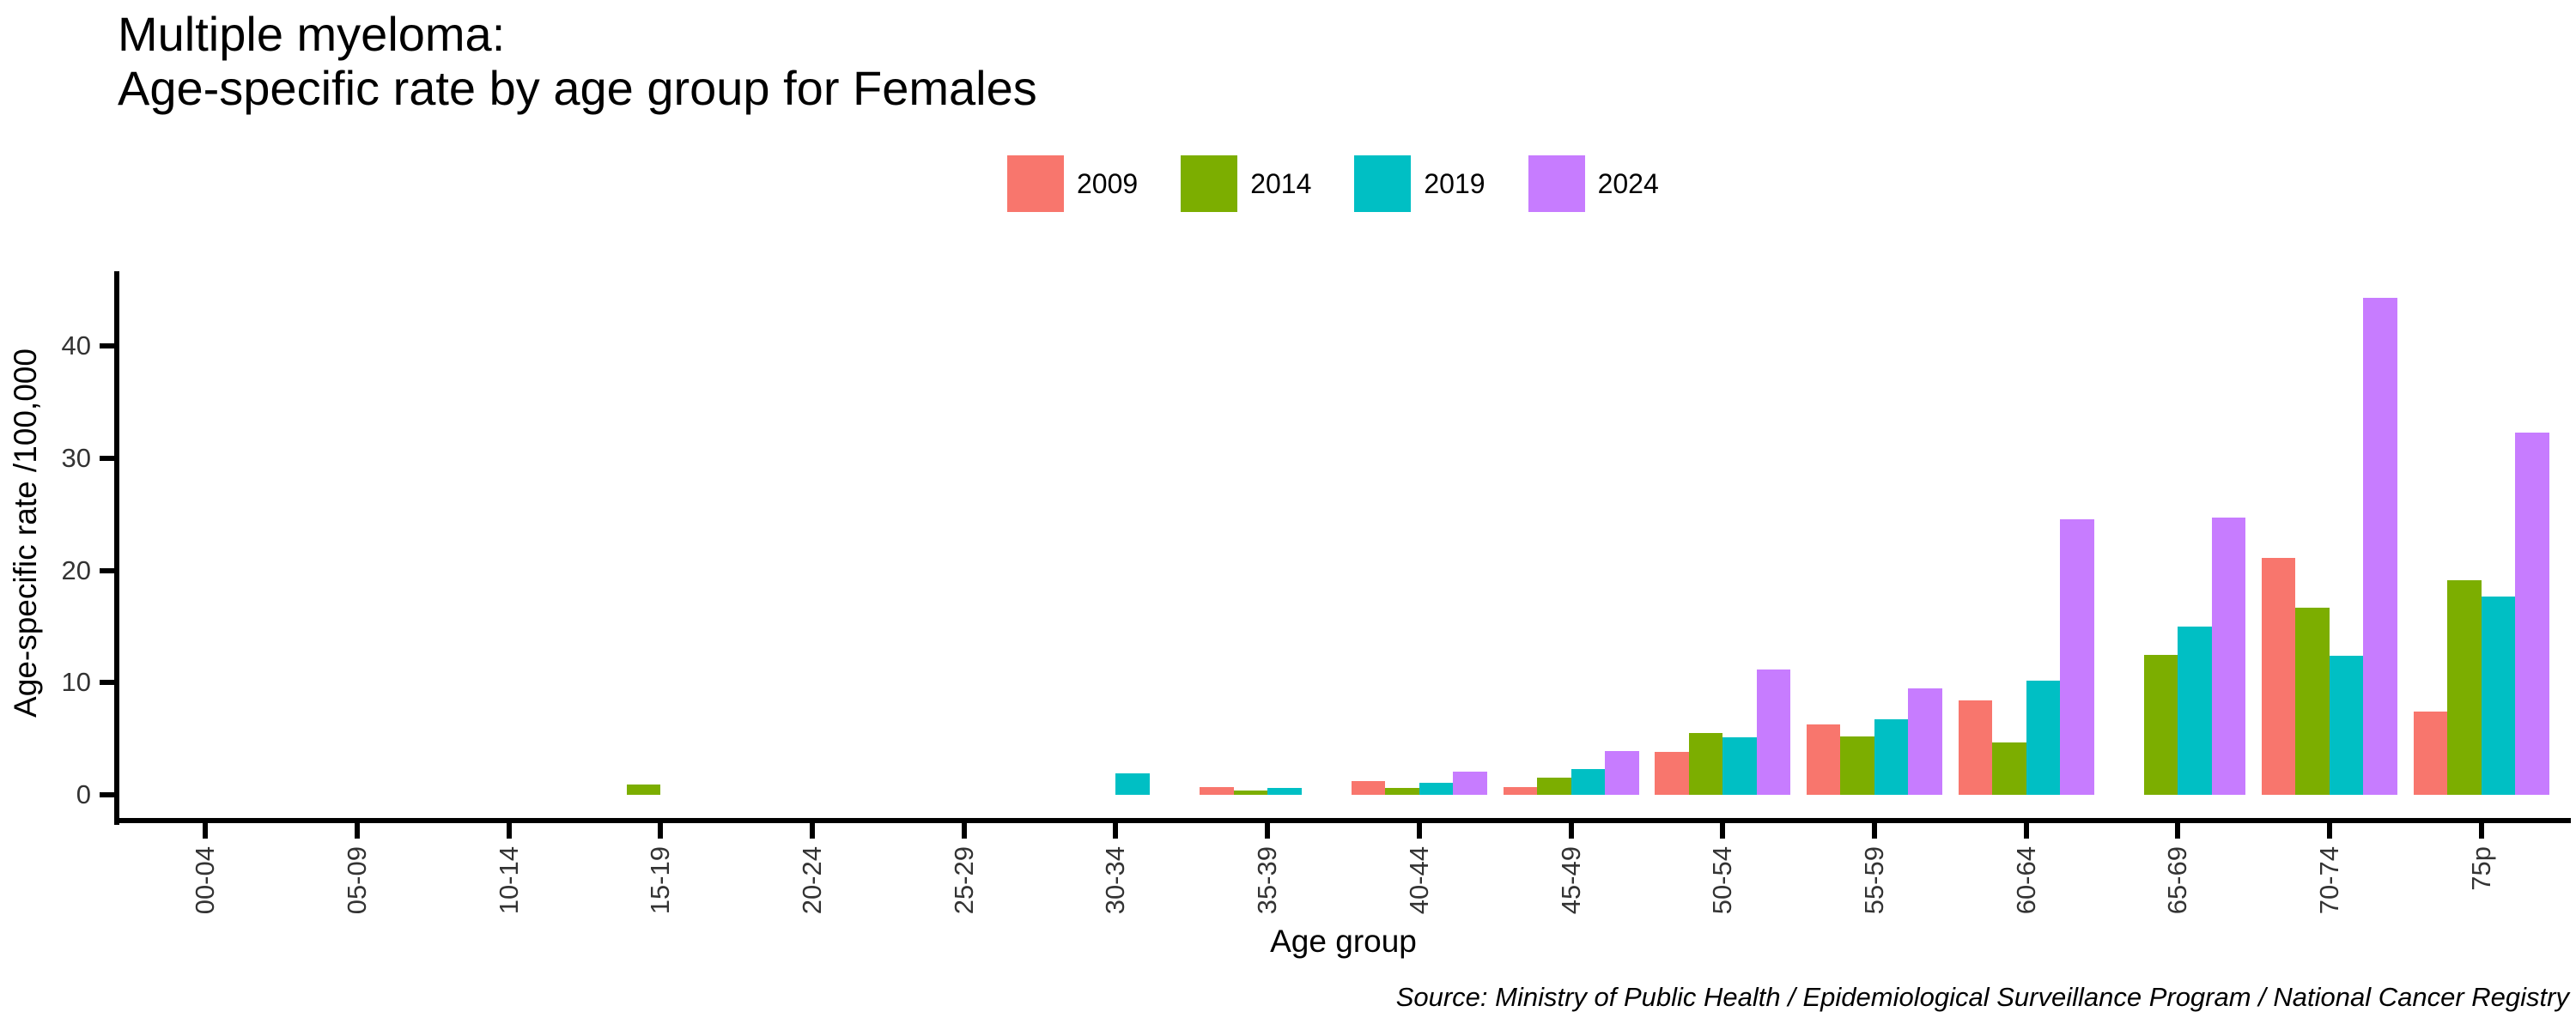 The image size is (2576, 1030). Describe the element at coordinates (2026, 919) in the screenshot. I see `x-tick-label-wrap-60-64: 60-64` at that location.